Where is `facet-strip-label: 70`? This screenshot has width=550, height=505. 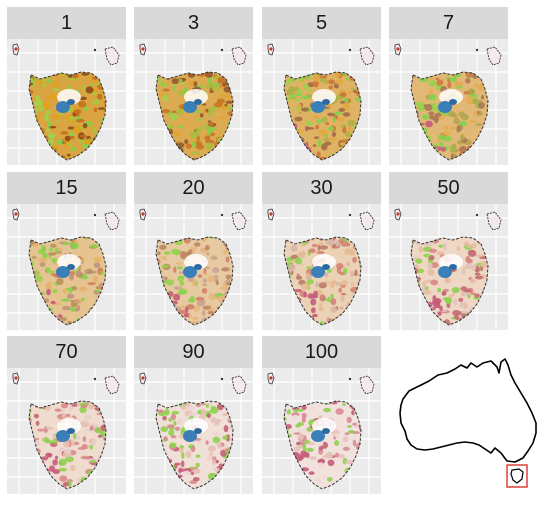
facet-strip-label: 70 is located at coordinates (66, 352).